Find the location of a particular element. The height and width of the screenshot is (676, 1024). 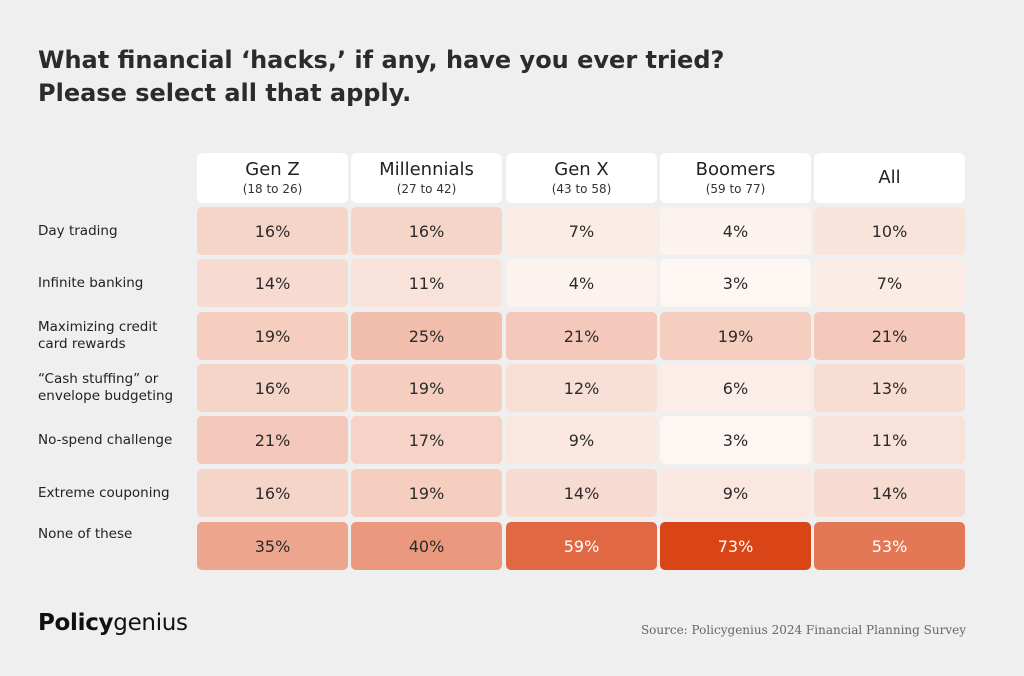

row-label: Extreme couponing is located at coordinates (104, 492).